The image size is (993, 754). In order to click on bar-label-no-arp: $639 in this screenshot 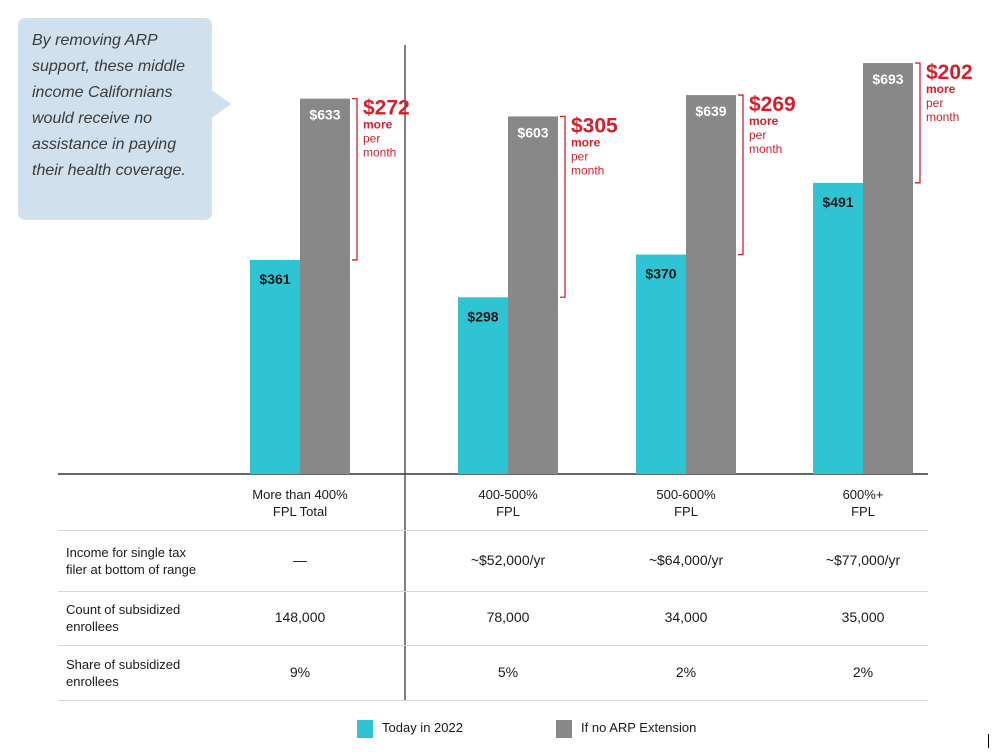, I will do `click(710, 111)`.